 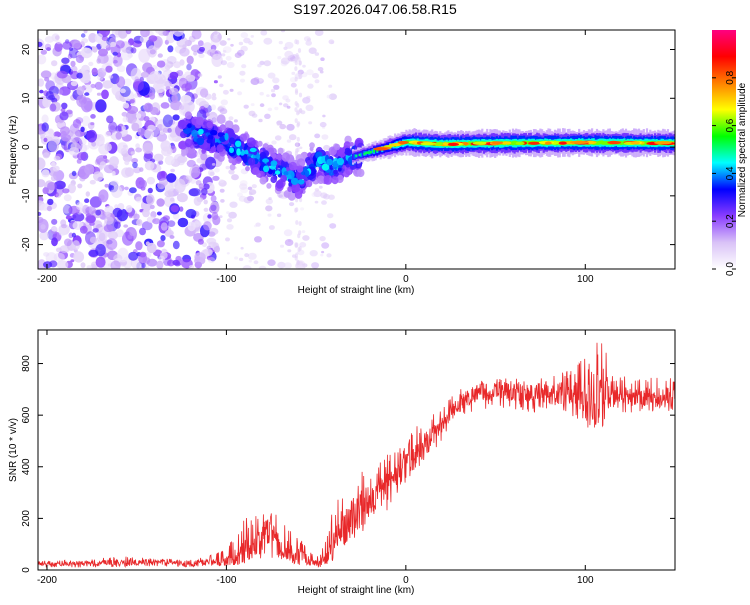 What do you see at coordinates (356, 590) in the screenshot?
I see `snr-x-label: Height of straight line (km)` at bounding box center [356, 590].